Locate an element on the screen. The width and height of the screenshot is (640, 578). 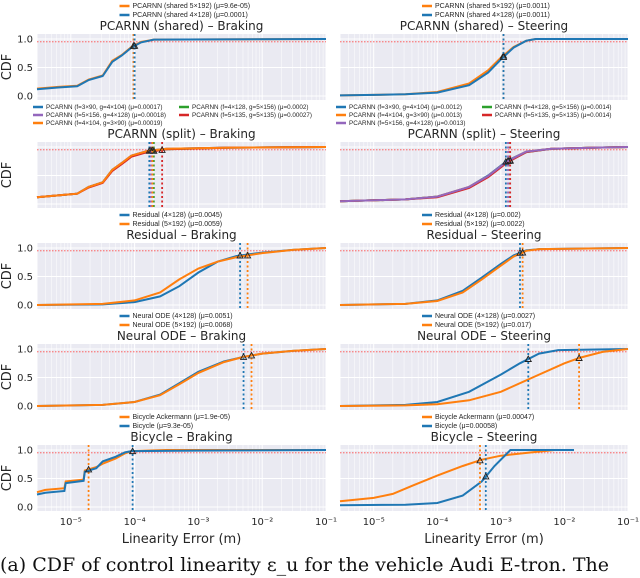
legend-entry: PCARNN (f=5×156, g=4×128) (μ=0.0013) is located at coordinates (401, 123).